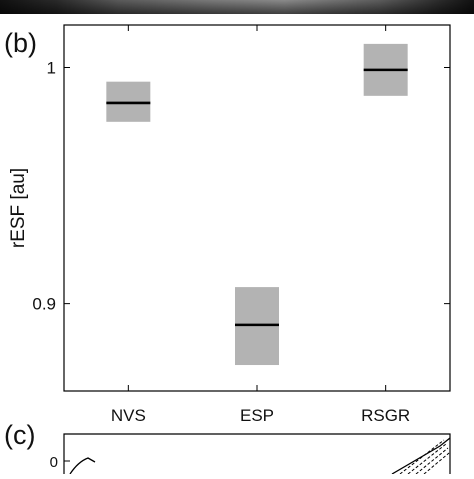  What do you see at coordinates (257, 453) in the screenshot?
I see `panel-c-frame` at bounding box center [257, 453].